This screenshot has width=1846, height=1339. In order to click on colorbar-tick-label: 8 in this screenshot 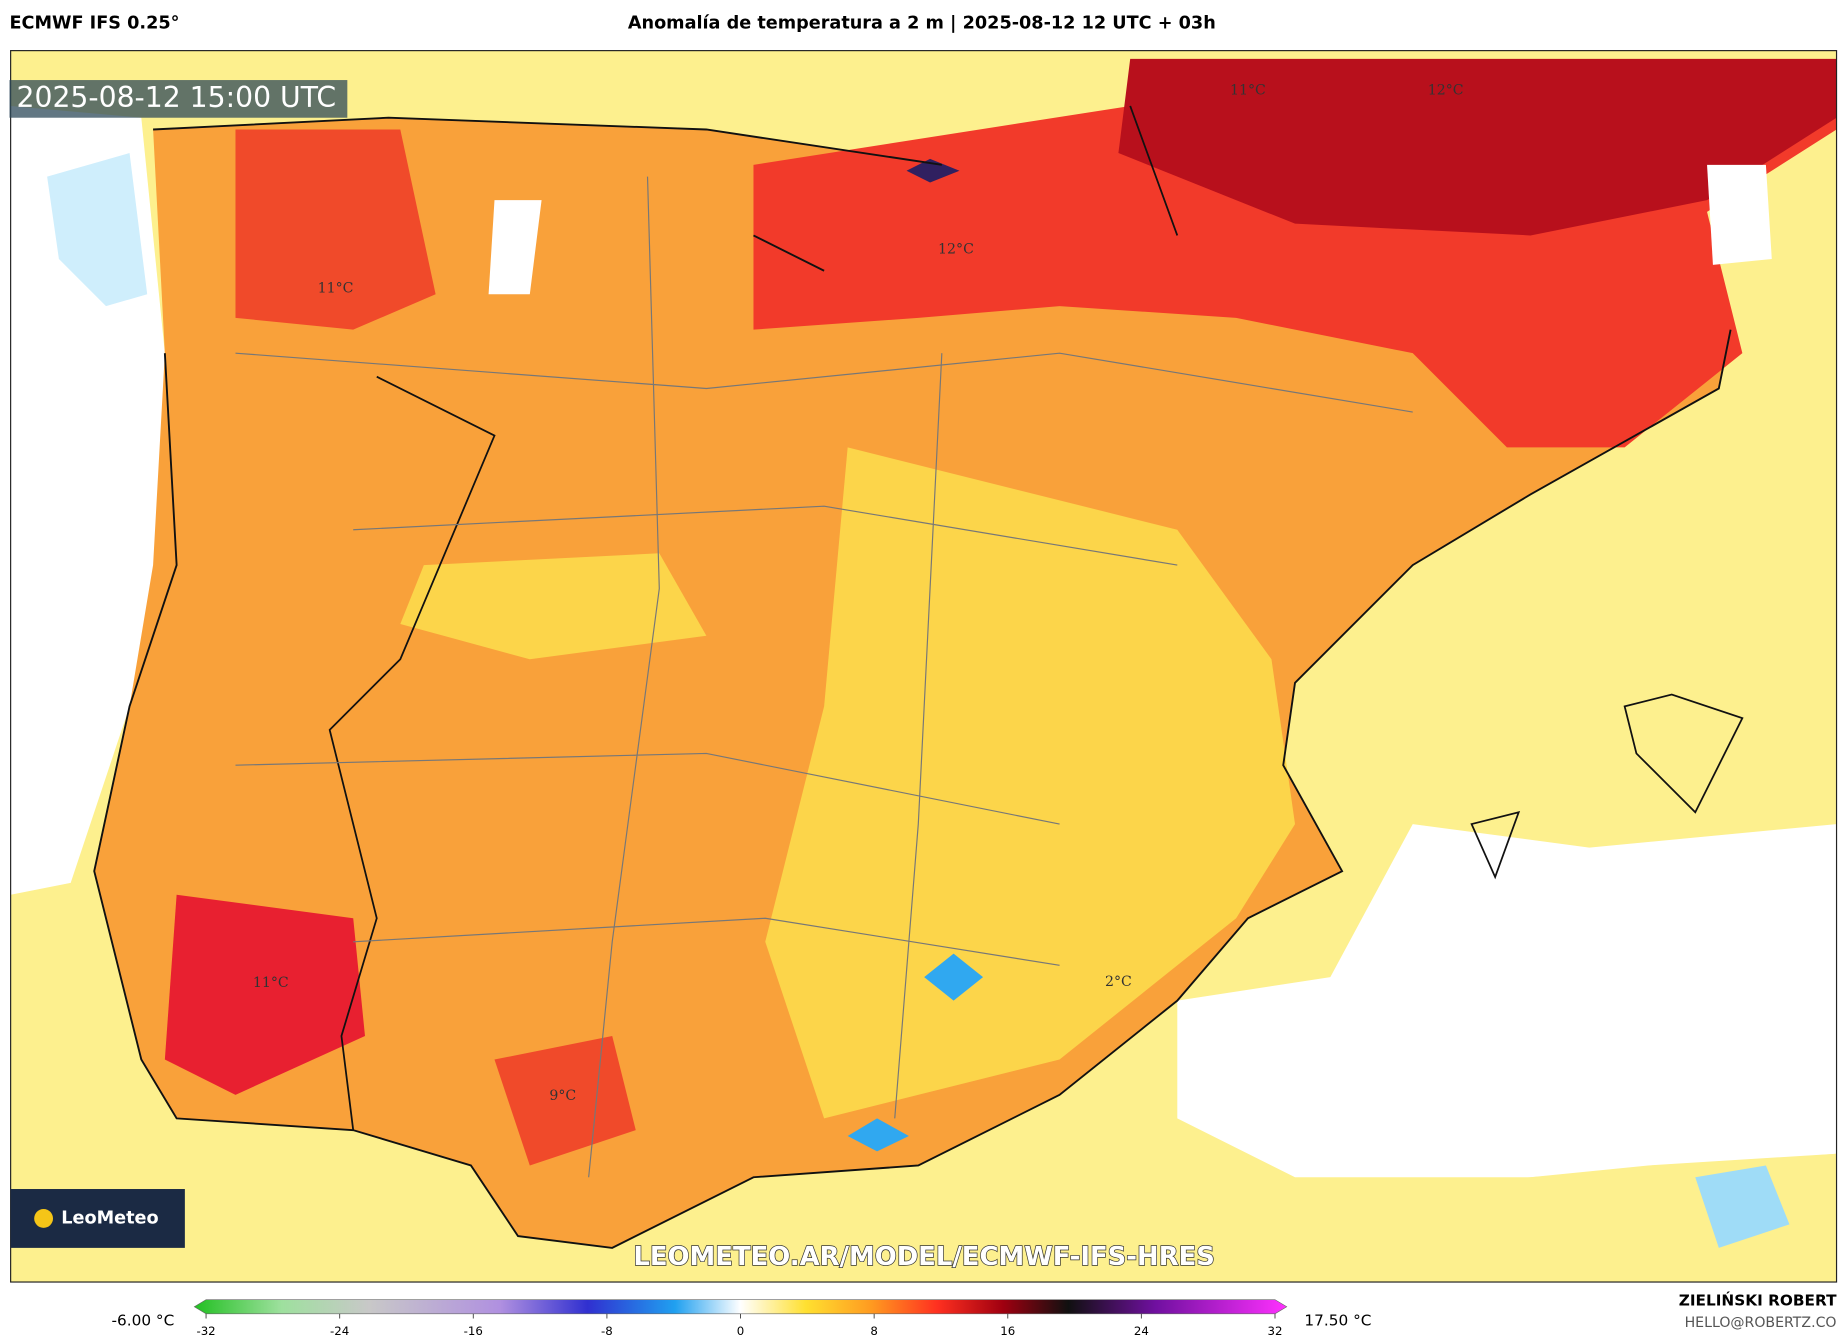, I will do `click(873, 1331)`.